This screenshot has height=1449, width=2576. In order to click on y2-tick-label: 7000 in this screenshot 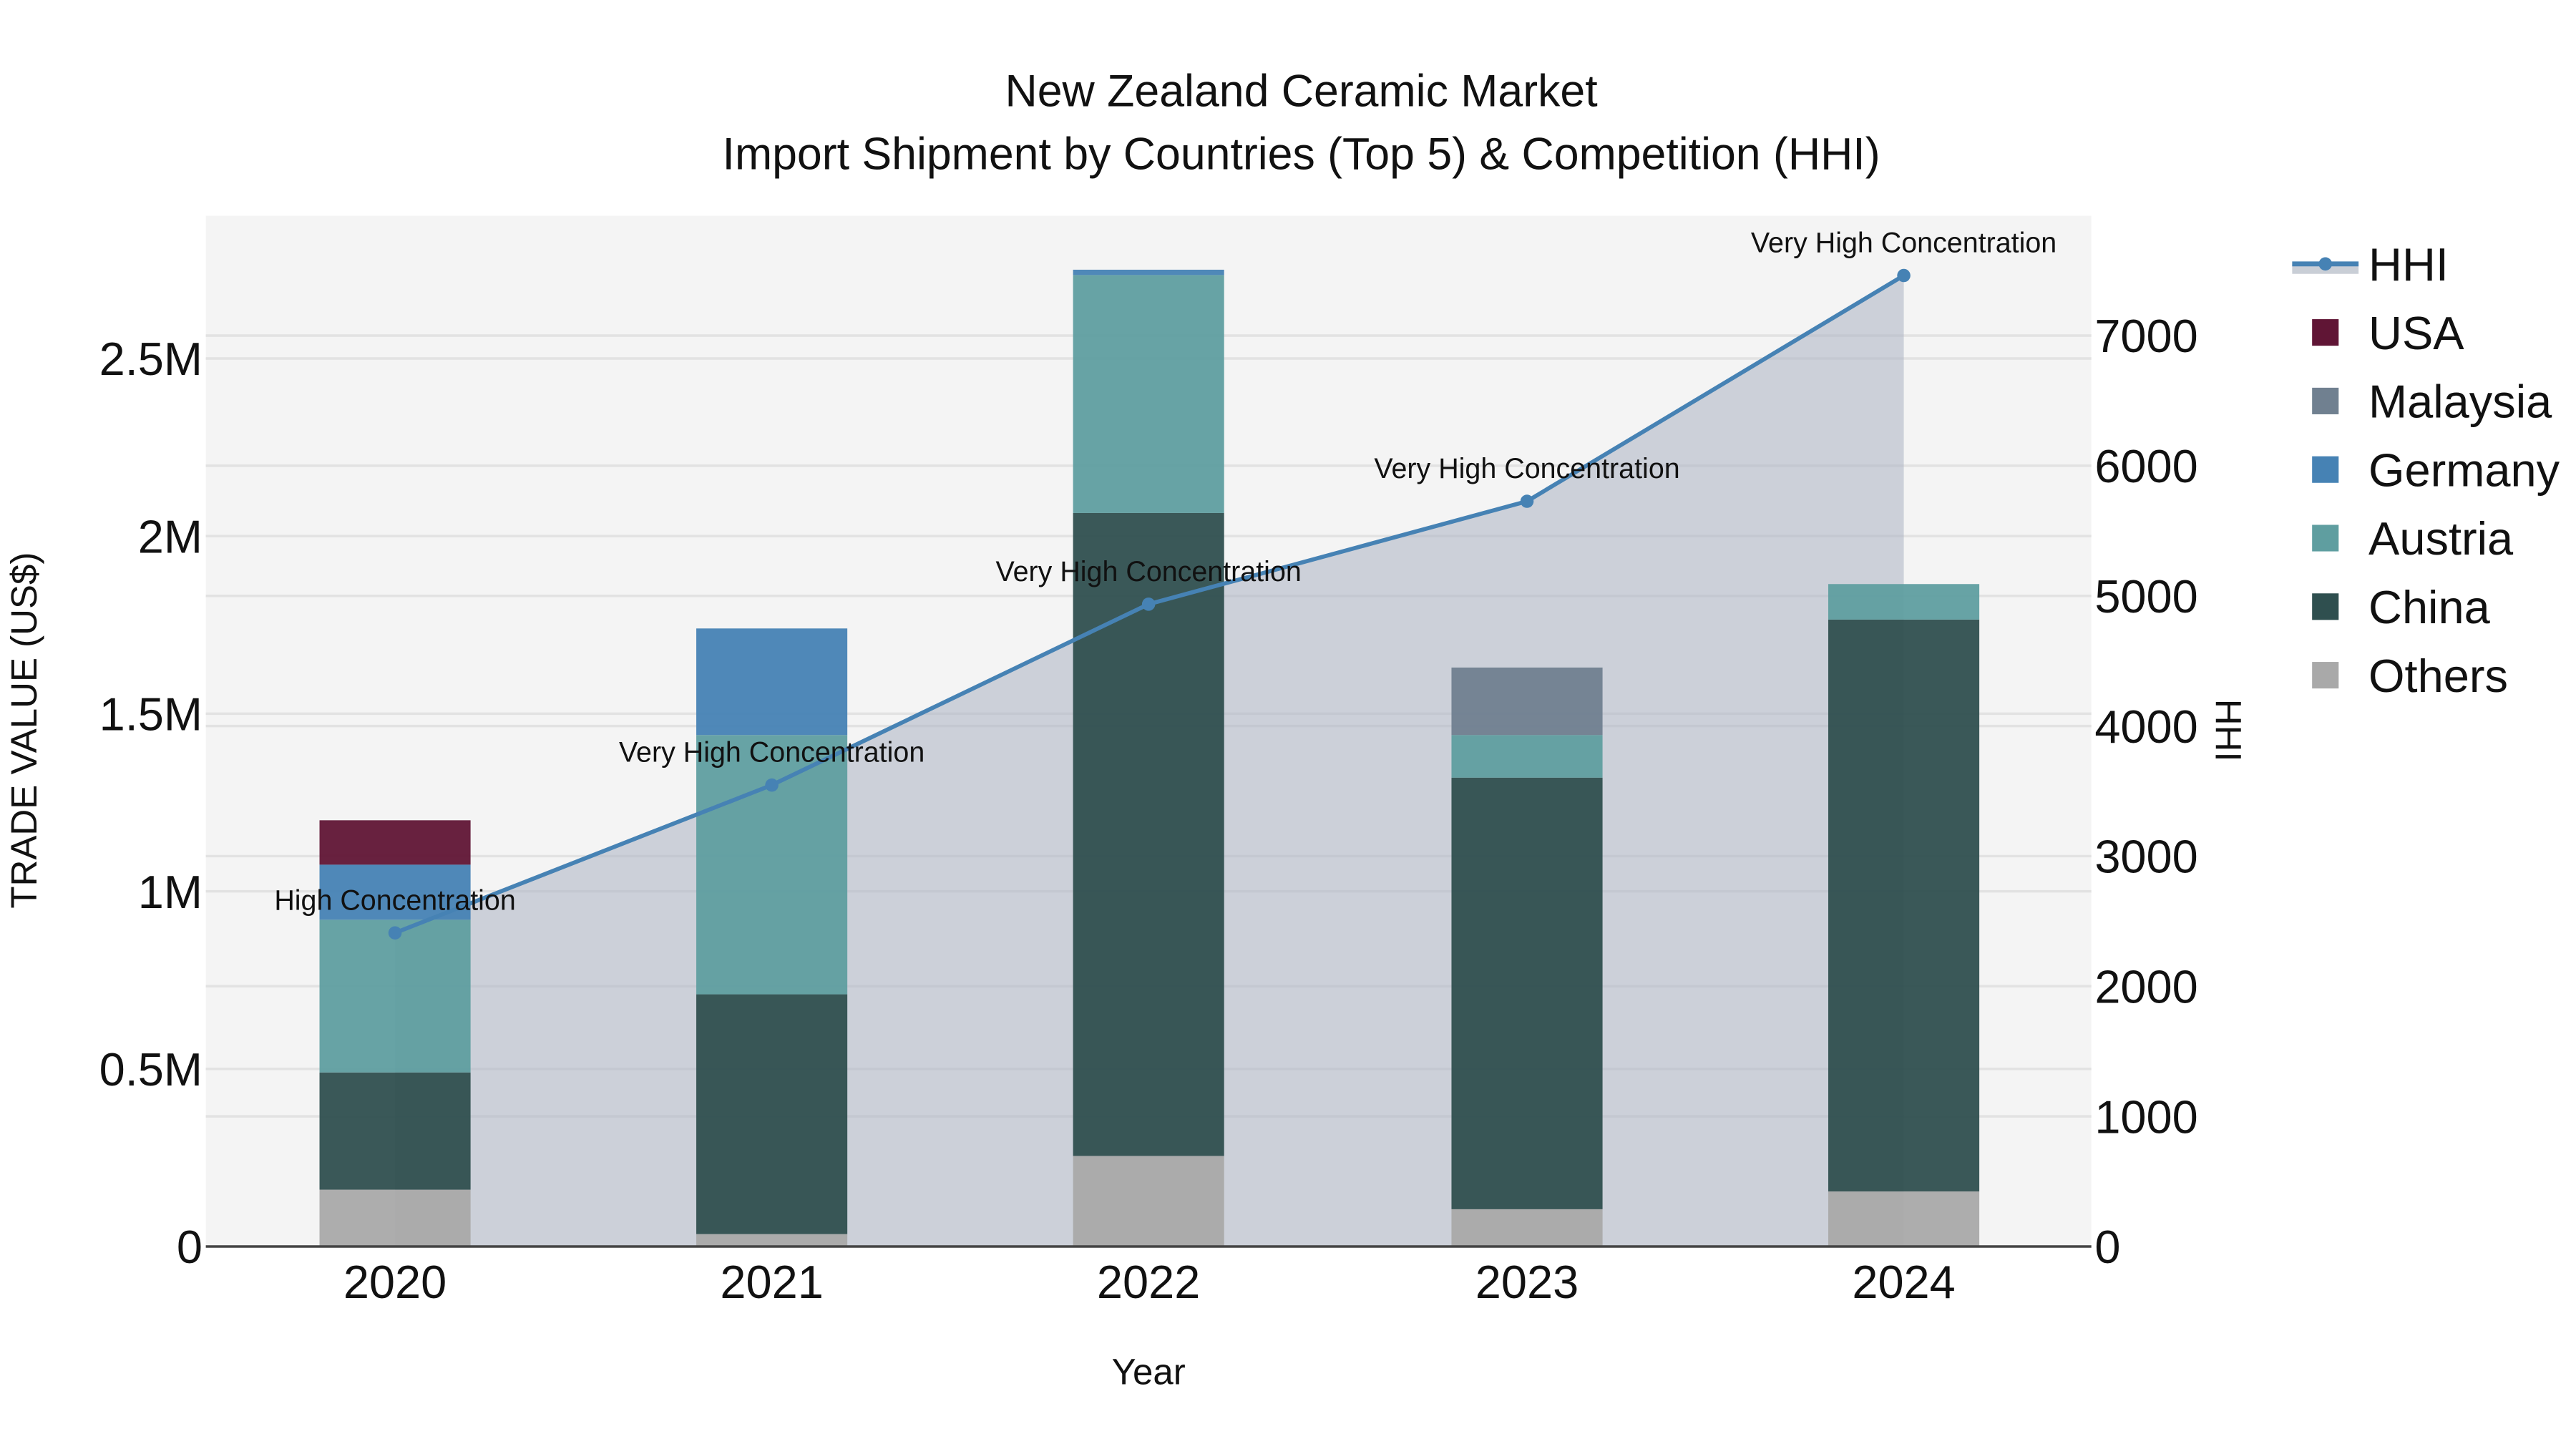, I will do `click(2145, 336)`.